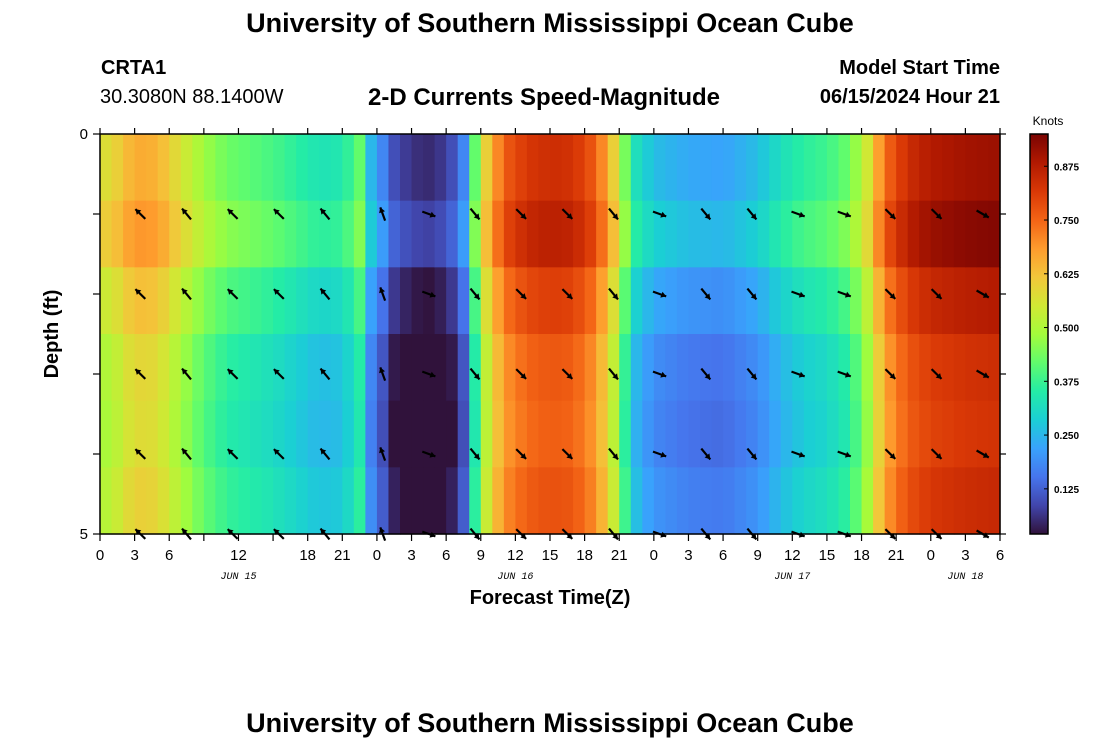 This screenshot has height=750, width=1100. I want to click on date-label: JUN 16, so click(515, 577).